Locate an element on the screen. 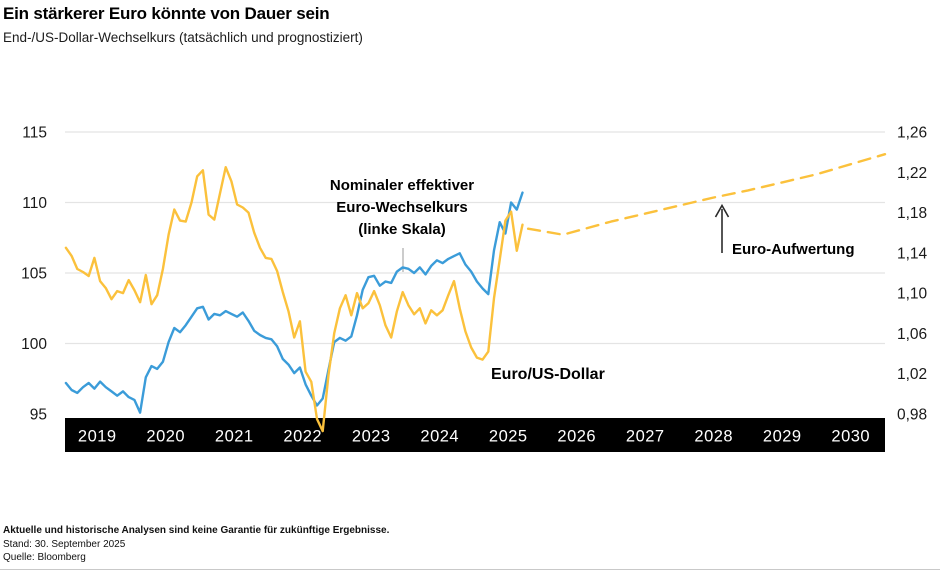 The width and height of the screenshot is (940, 571). as-of-date: Stand: 30. September 2025 is located at coordinates (64, 544).